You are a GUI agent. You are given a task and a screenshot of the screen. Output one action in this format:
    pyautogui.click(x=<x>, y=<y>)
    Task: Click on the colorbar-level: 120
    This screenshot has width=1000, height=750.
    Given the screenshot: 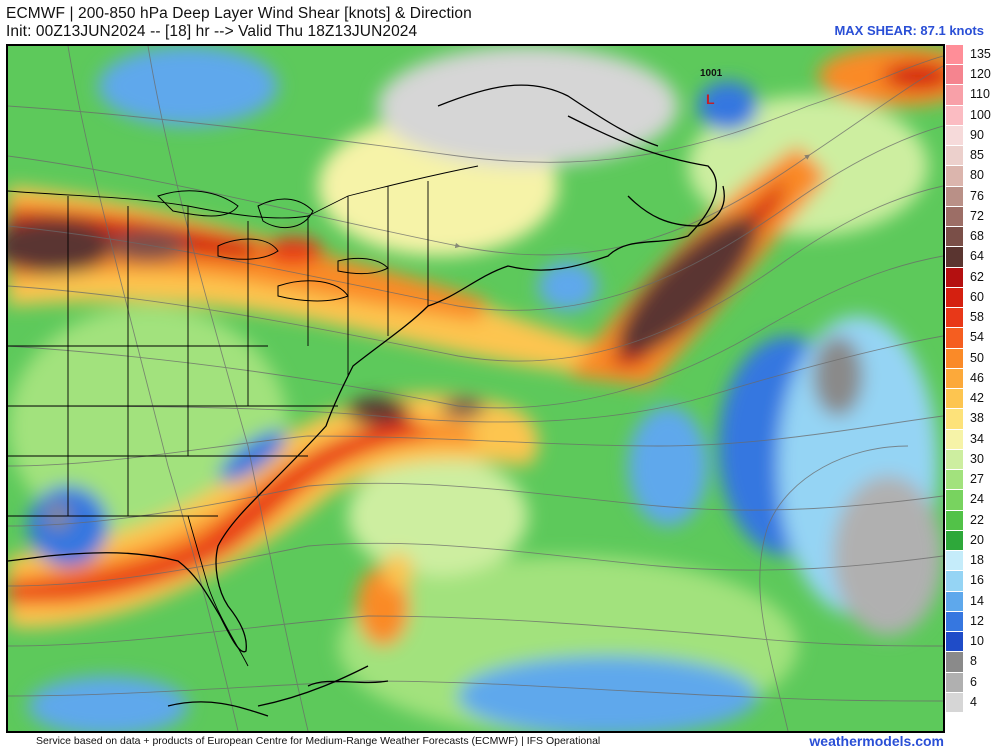 What is the action you would take?
    pyautogui.click(x=973, y=74)
    